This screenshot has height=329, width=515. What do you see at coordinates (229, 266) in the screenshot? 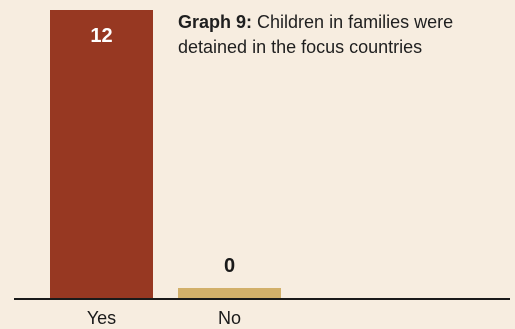
I see `value-label-no: 0` at bounding box center [229, 266].